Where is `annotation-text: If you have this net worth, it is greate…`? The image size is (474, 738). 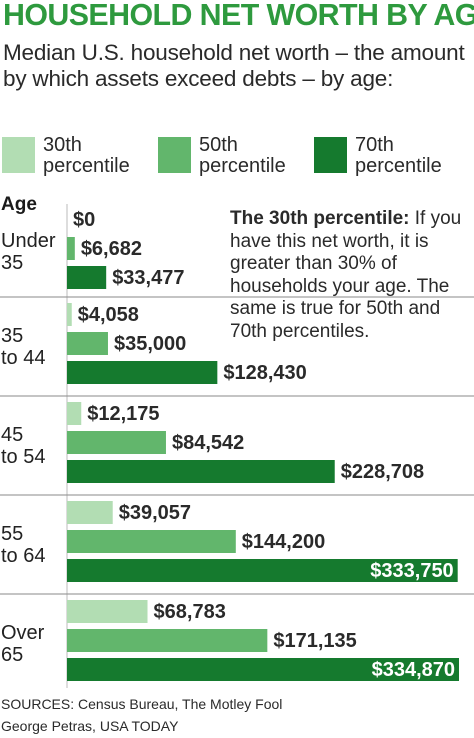
annotation-text: If you have this net worth, it is greate… is located at coordinates (346, 275).